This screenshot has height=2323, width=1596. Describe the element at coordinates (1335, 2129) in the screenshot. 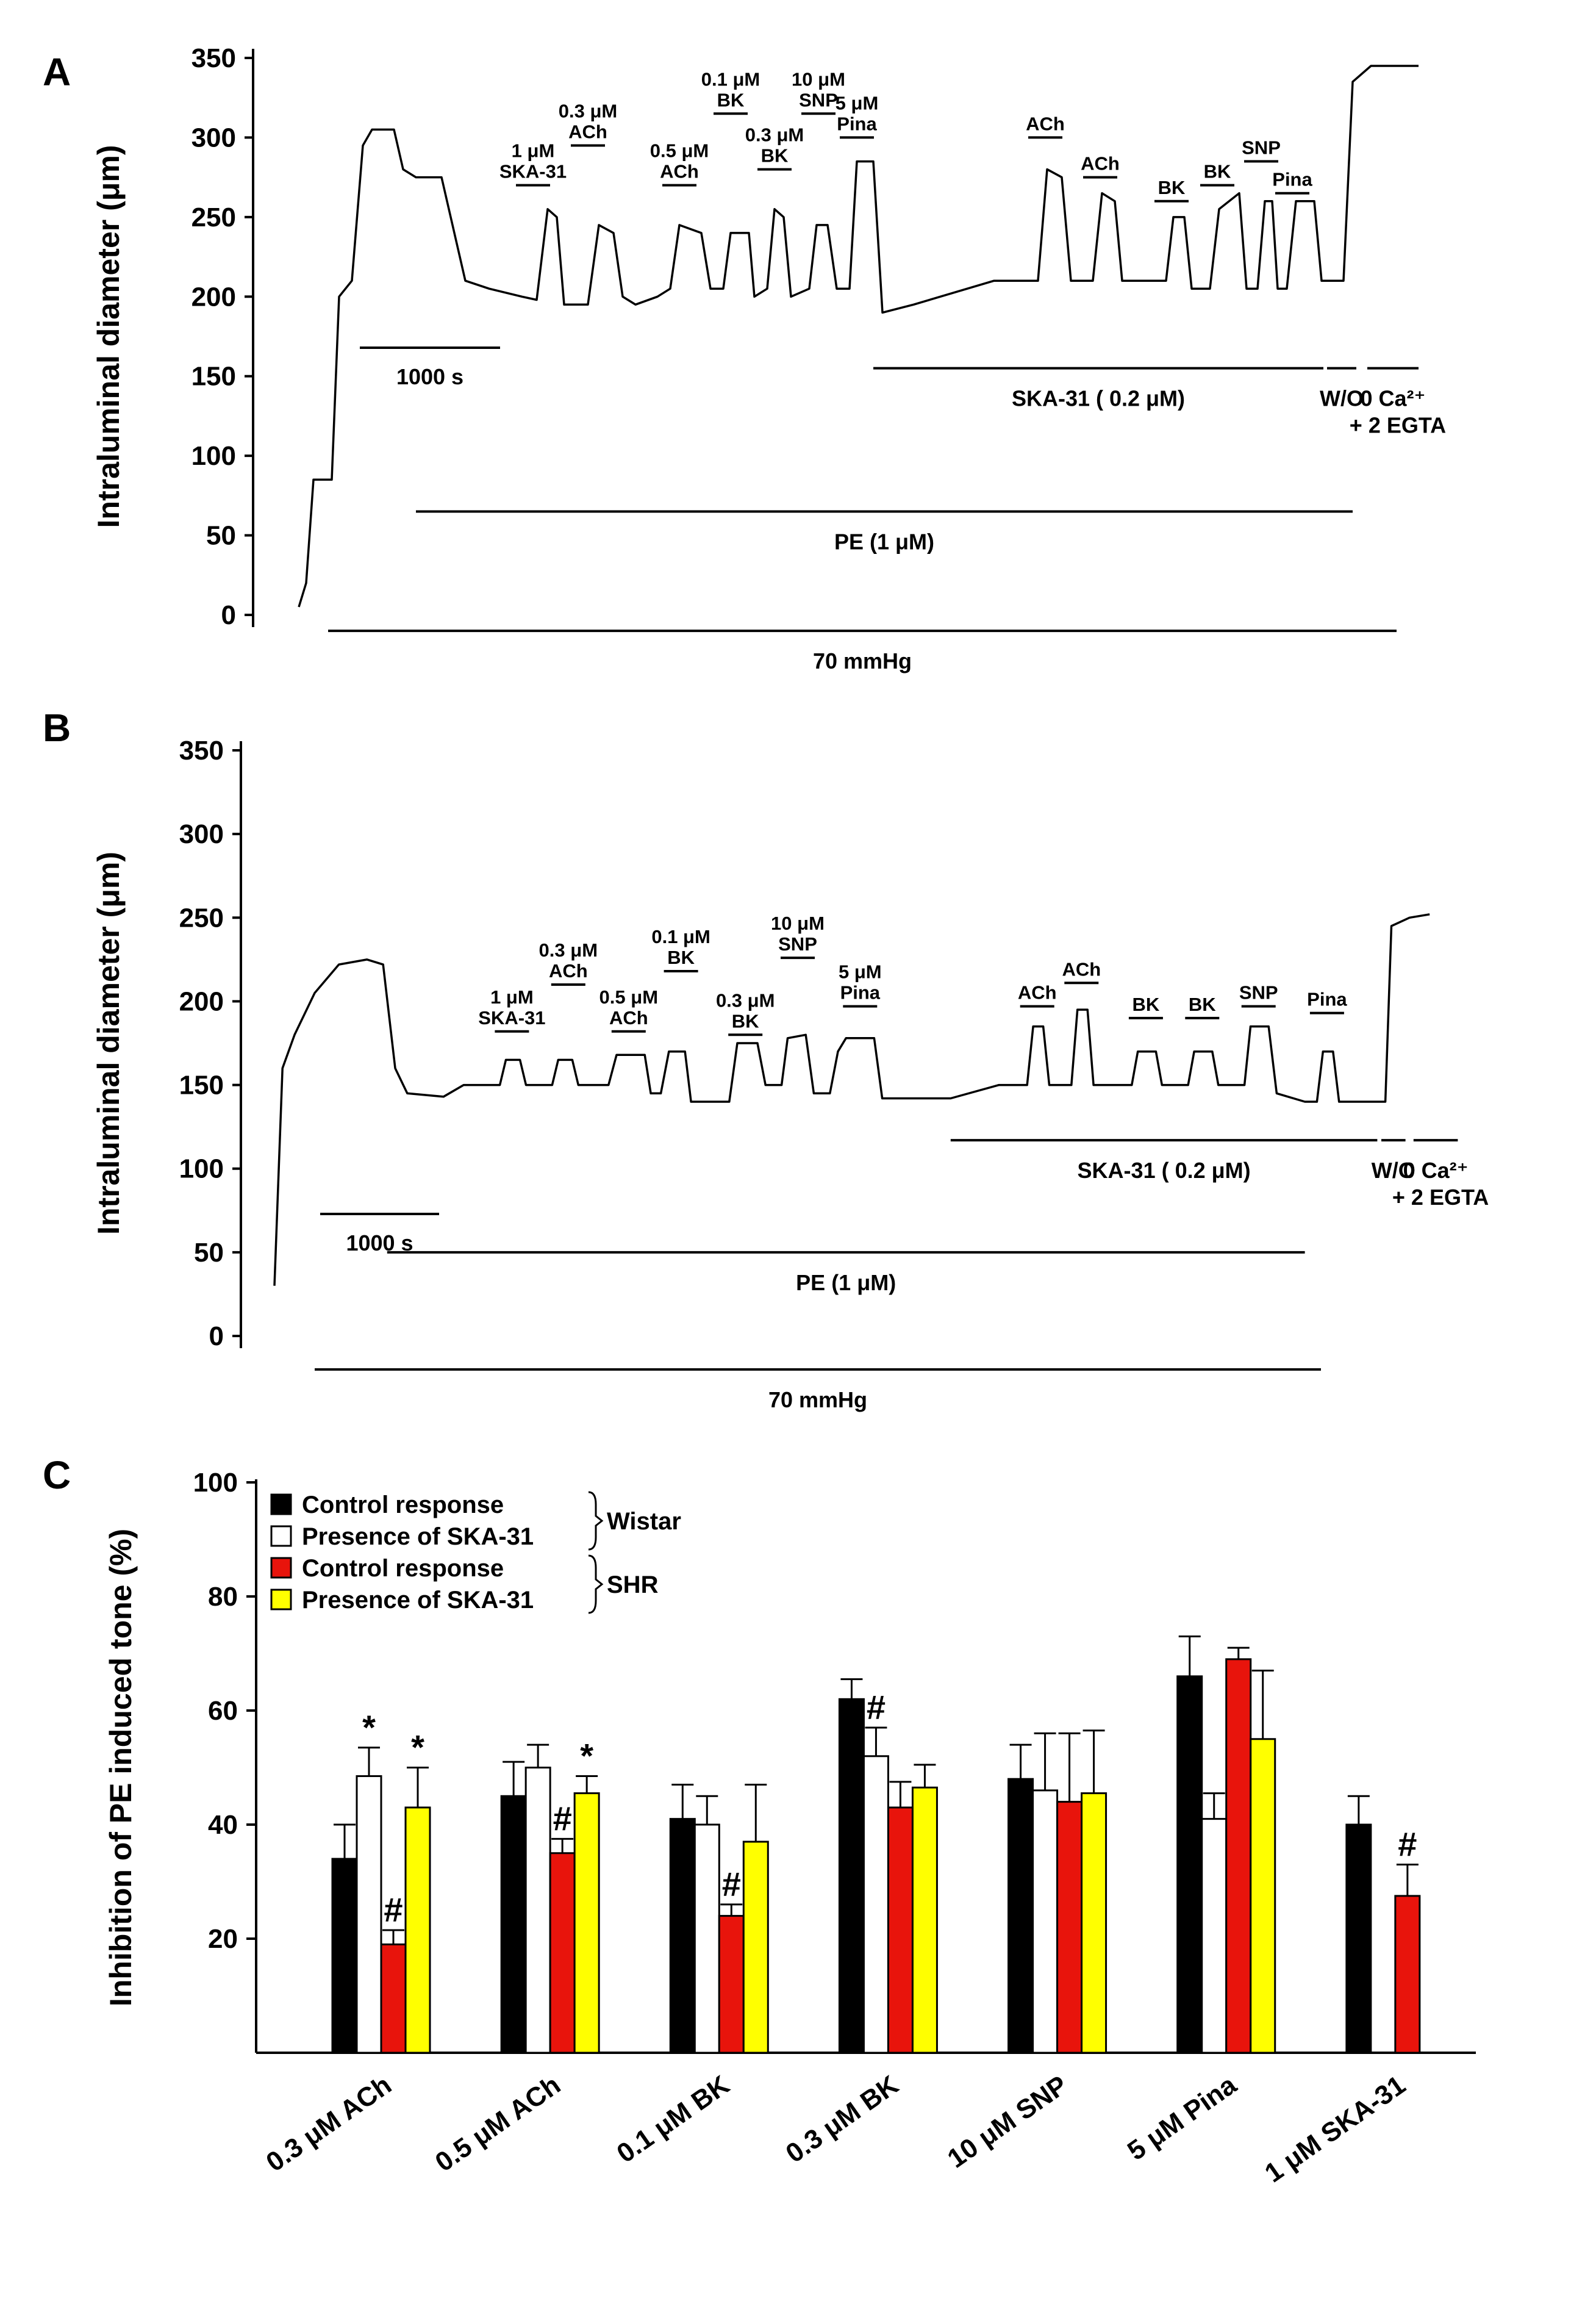

I see `x-category-label: 1 μM SKA-31` at that location.